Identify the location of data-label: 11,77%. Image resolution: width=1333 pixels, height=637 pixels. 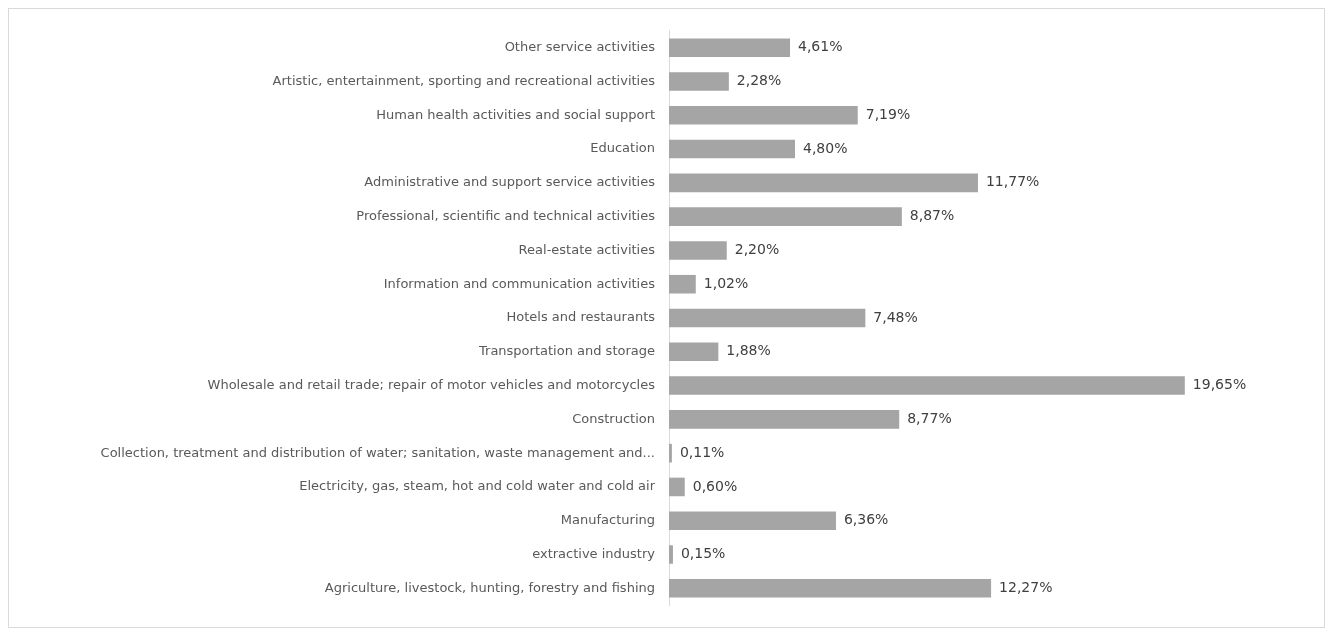
(1012, 181).